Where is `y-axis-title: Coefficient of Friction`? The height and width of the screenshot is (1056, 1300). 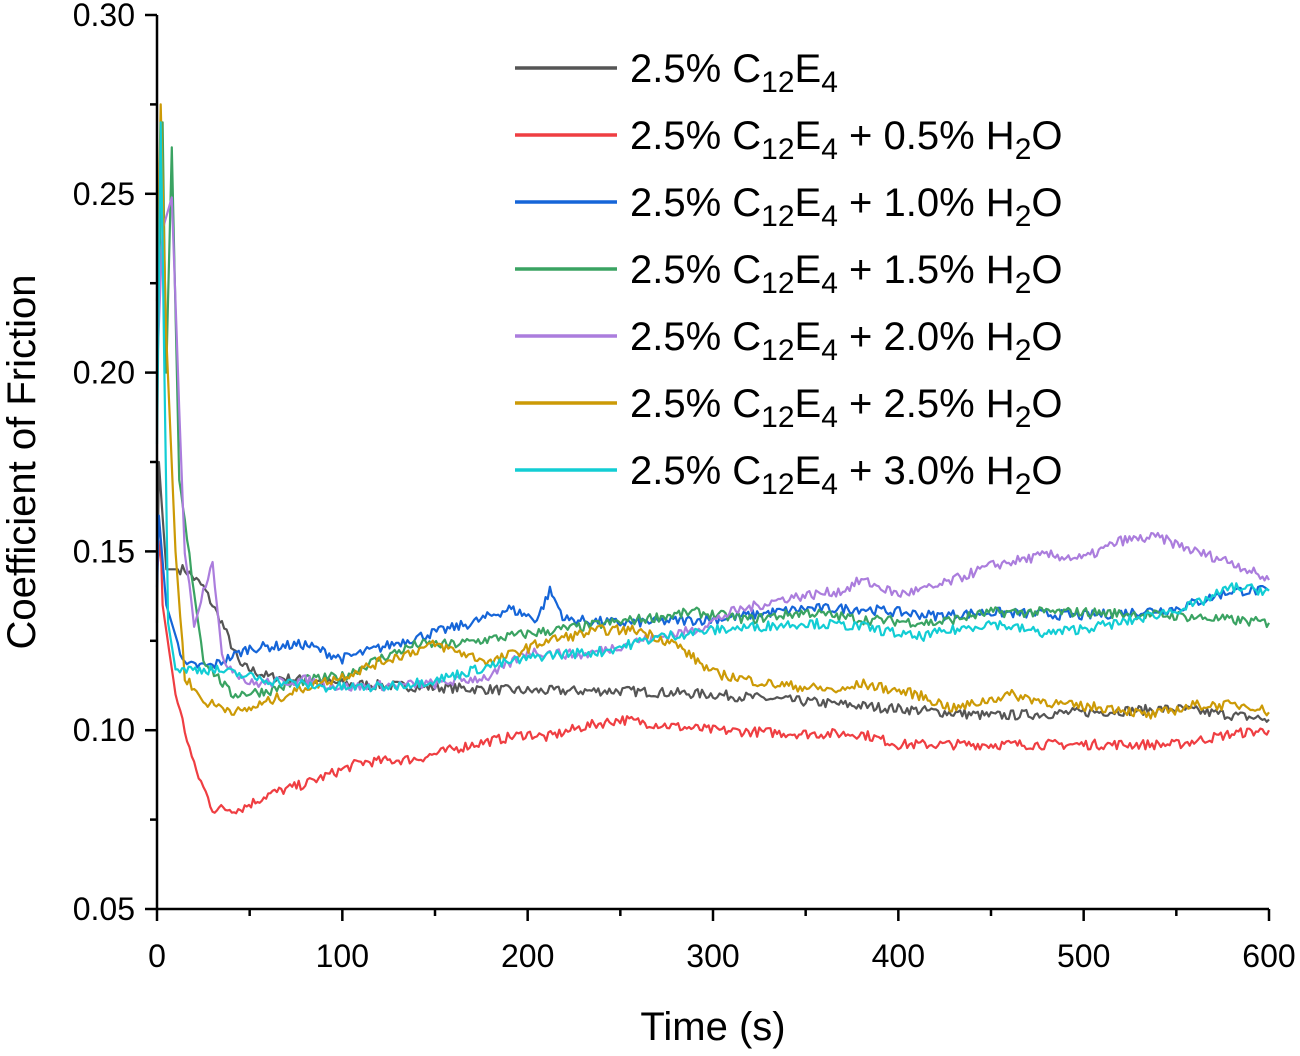
y-axis-title: Coefficient of Friction is located at coordinates (22, 462).